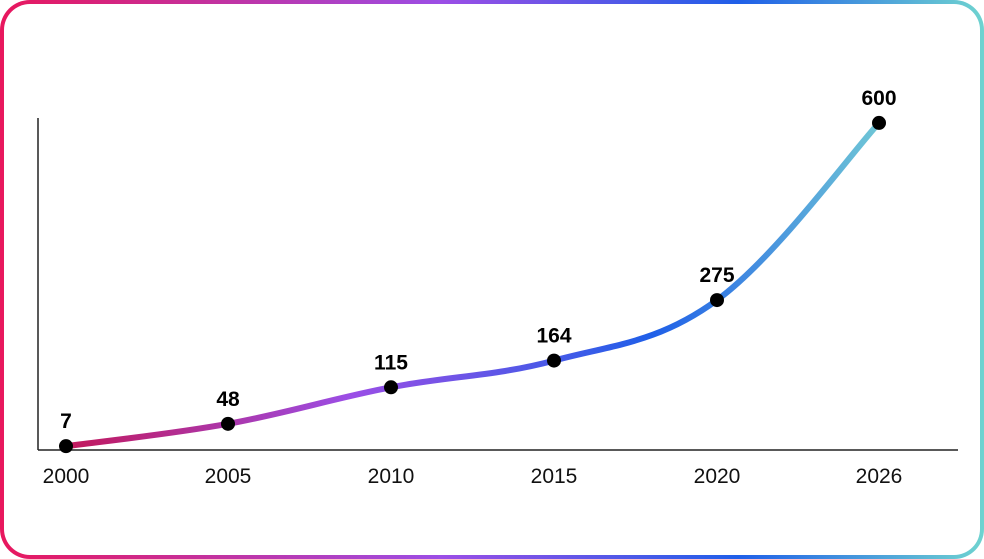 The width and height of the screenshot is (984, 559). What do you see at coordinates (879, 476) in the screenshot?
I see `x-tick-label: 2026` at bounding box center [879, 476].